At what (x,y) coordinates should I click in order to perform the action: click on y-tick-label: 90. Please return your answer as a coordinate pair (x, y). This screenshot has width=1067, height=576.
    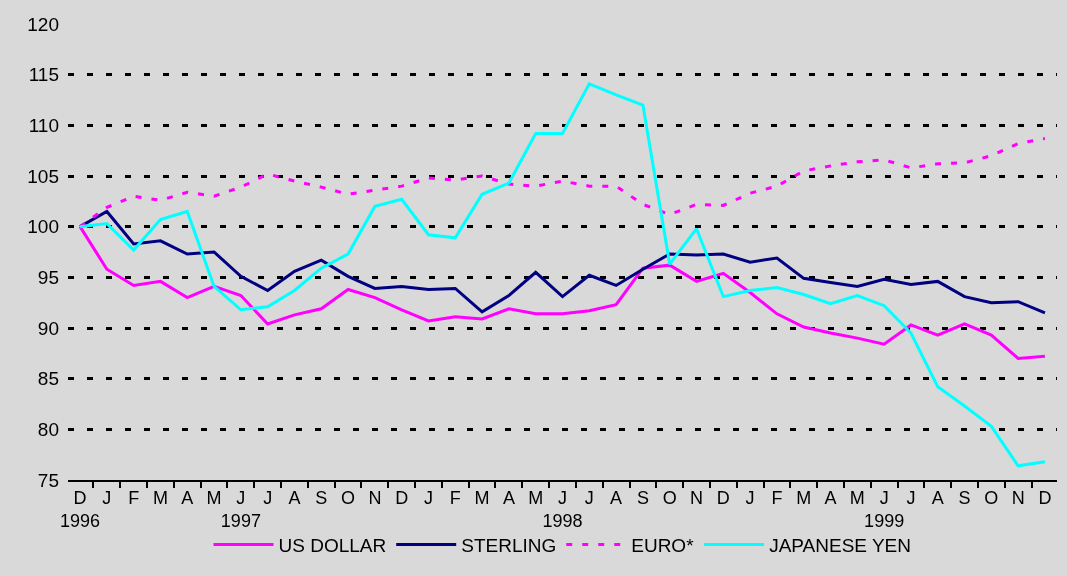
    Looking at the image, I should click on (48, 328).